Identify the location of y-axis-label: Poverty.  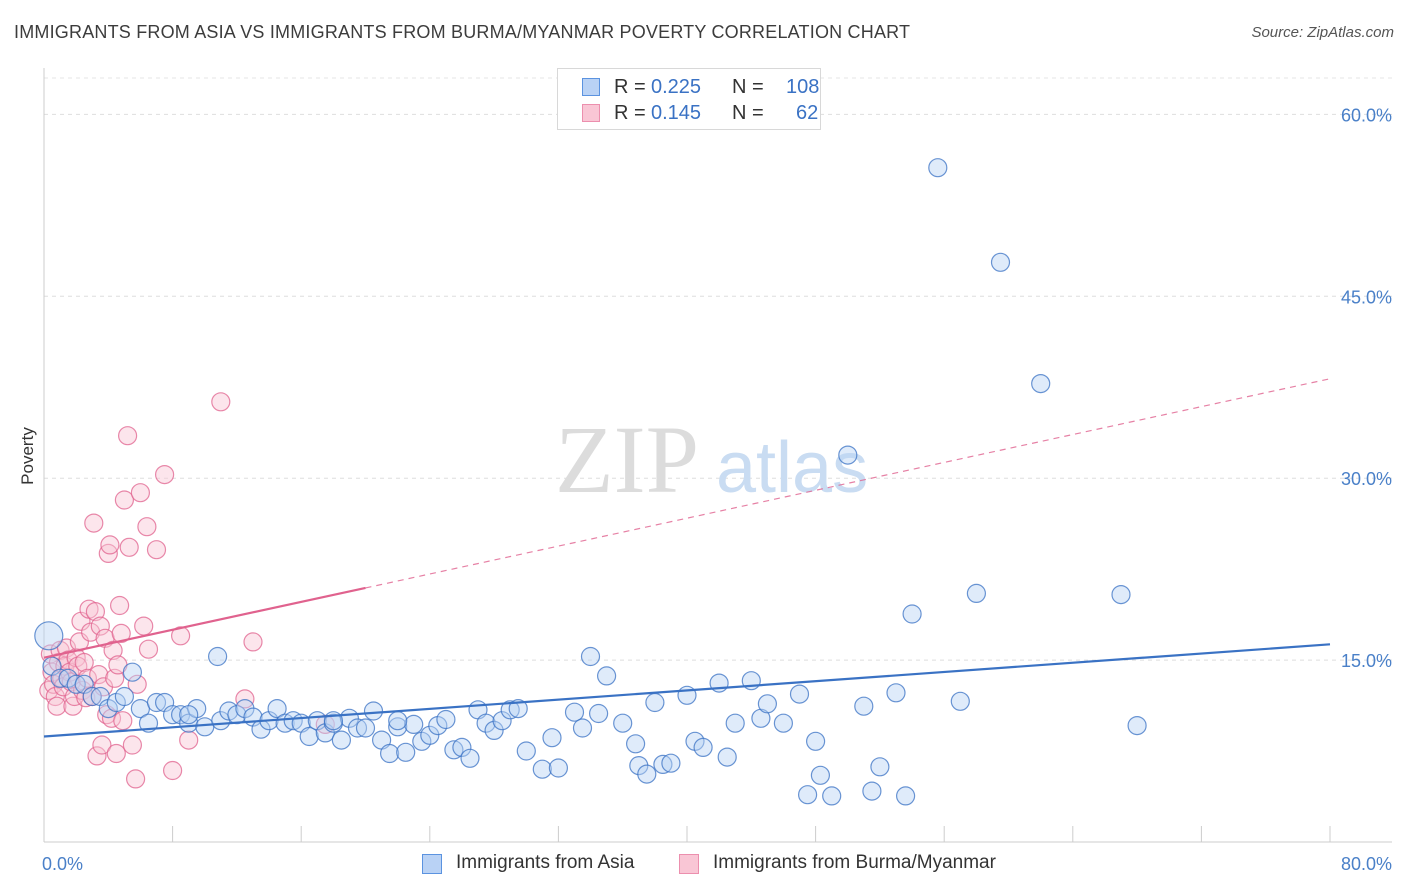
(27, 456).